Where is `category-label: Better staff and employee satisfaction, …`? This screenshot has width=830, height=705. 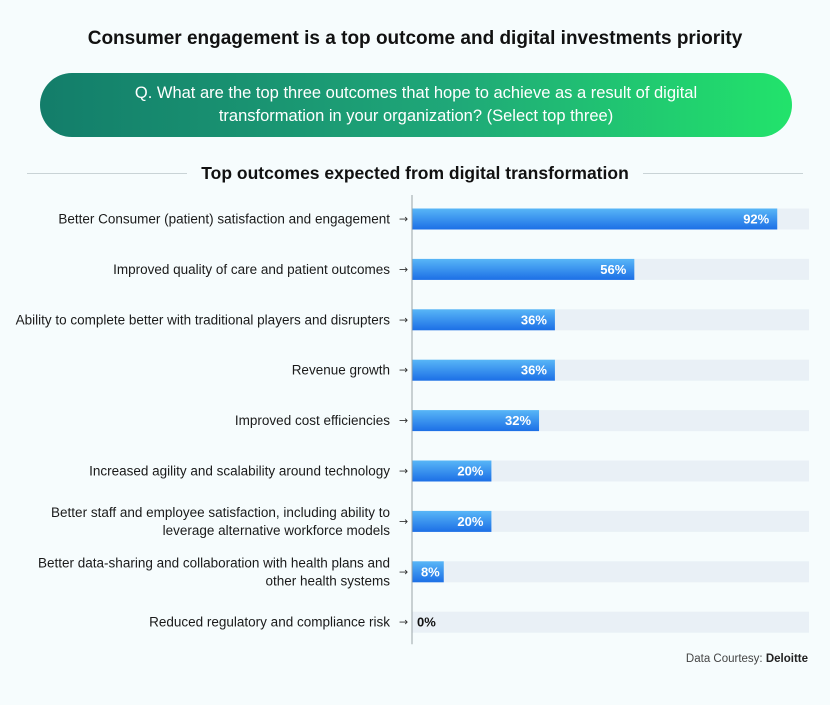 category-label: Better staff and employee satisfaction, … is located at coordinates (220, 521).